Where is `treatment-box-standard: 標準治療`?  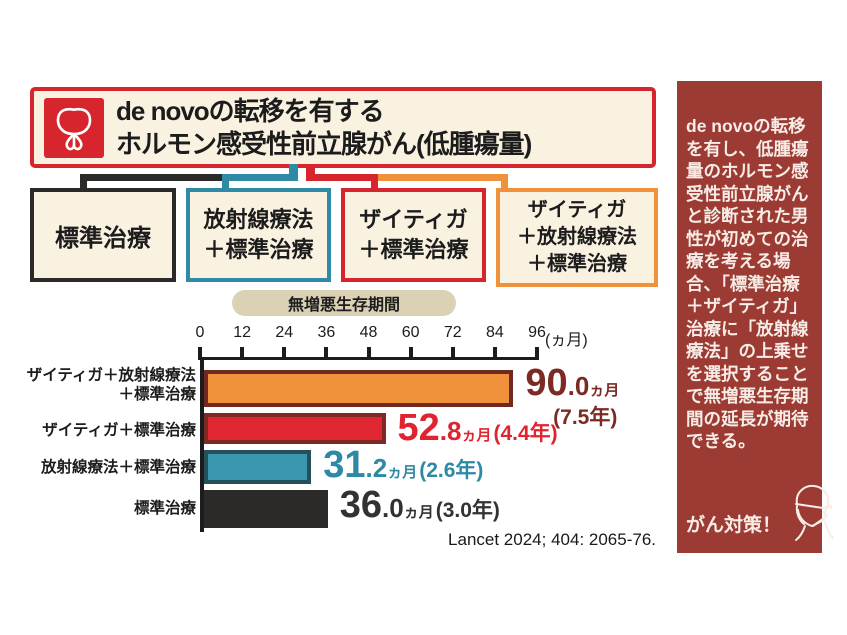
treatment-box-standard: 標準治療 is located at coordinates (103, 235).